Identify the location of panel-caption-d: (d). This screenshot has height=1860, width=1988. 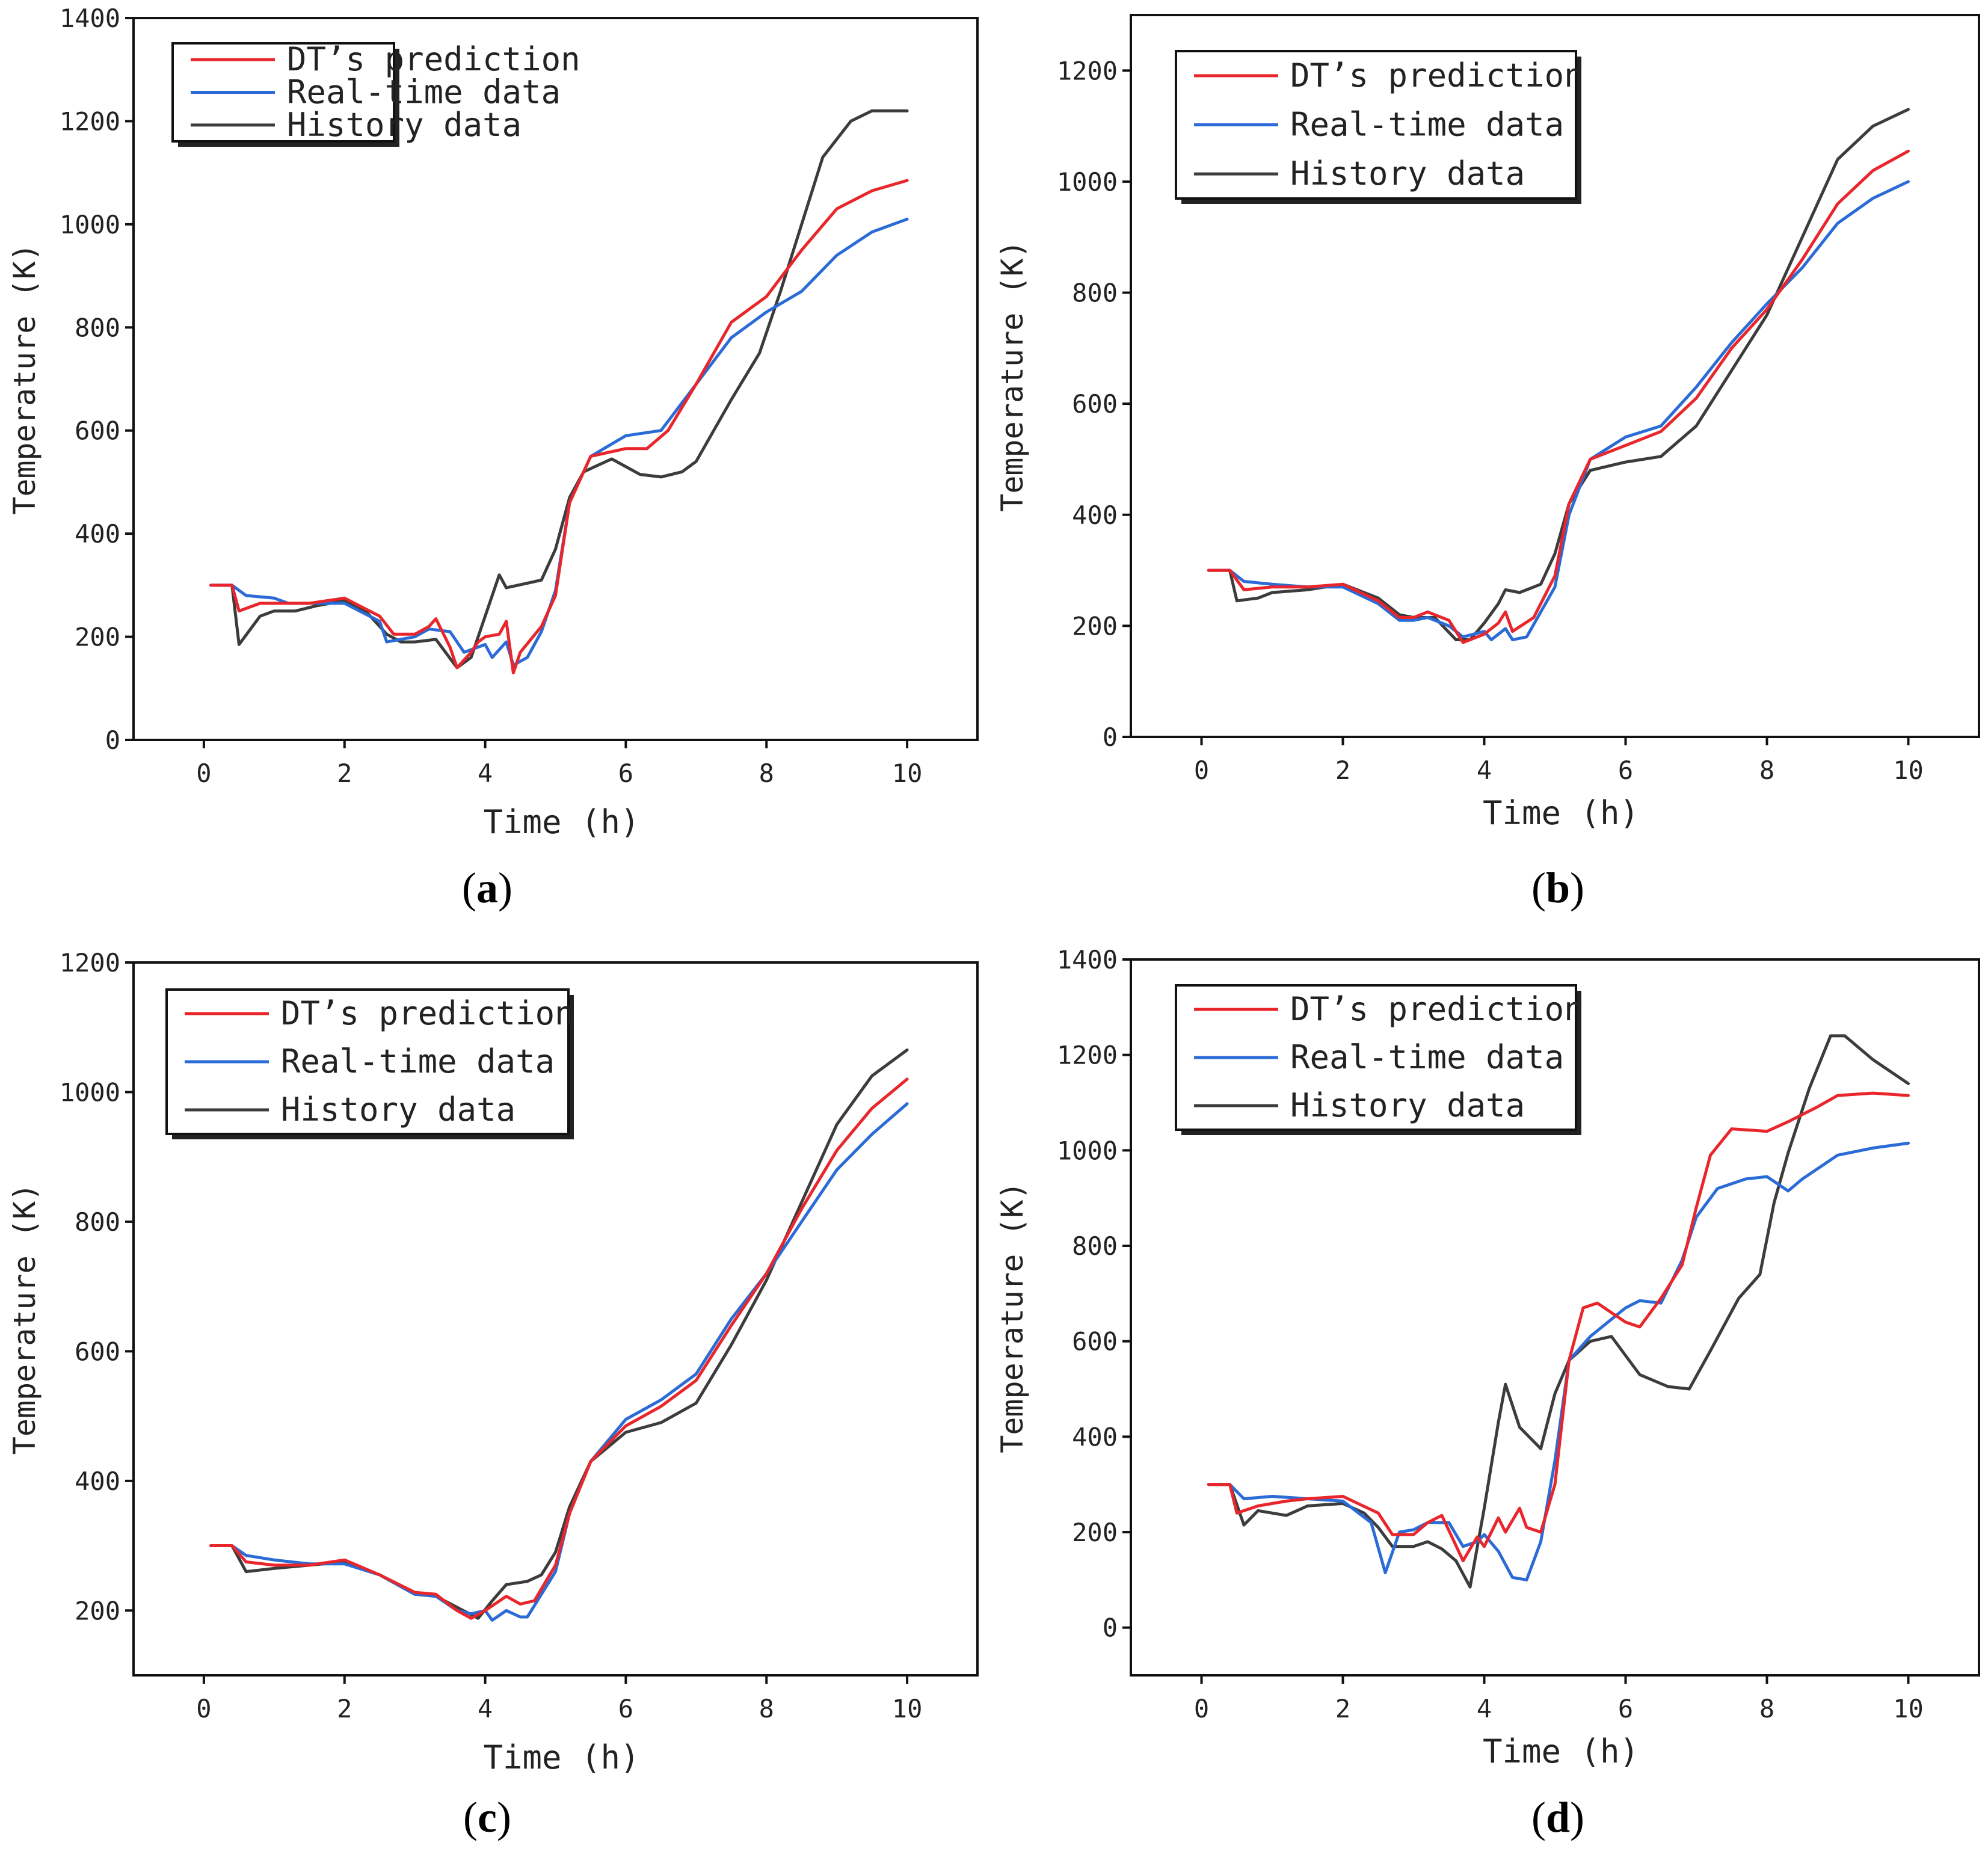
(1557, 1817).